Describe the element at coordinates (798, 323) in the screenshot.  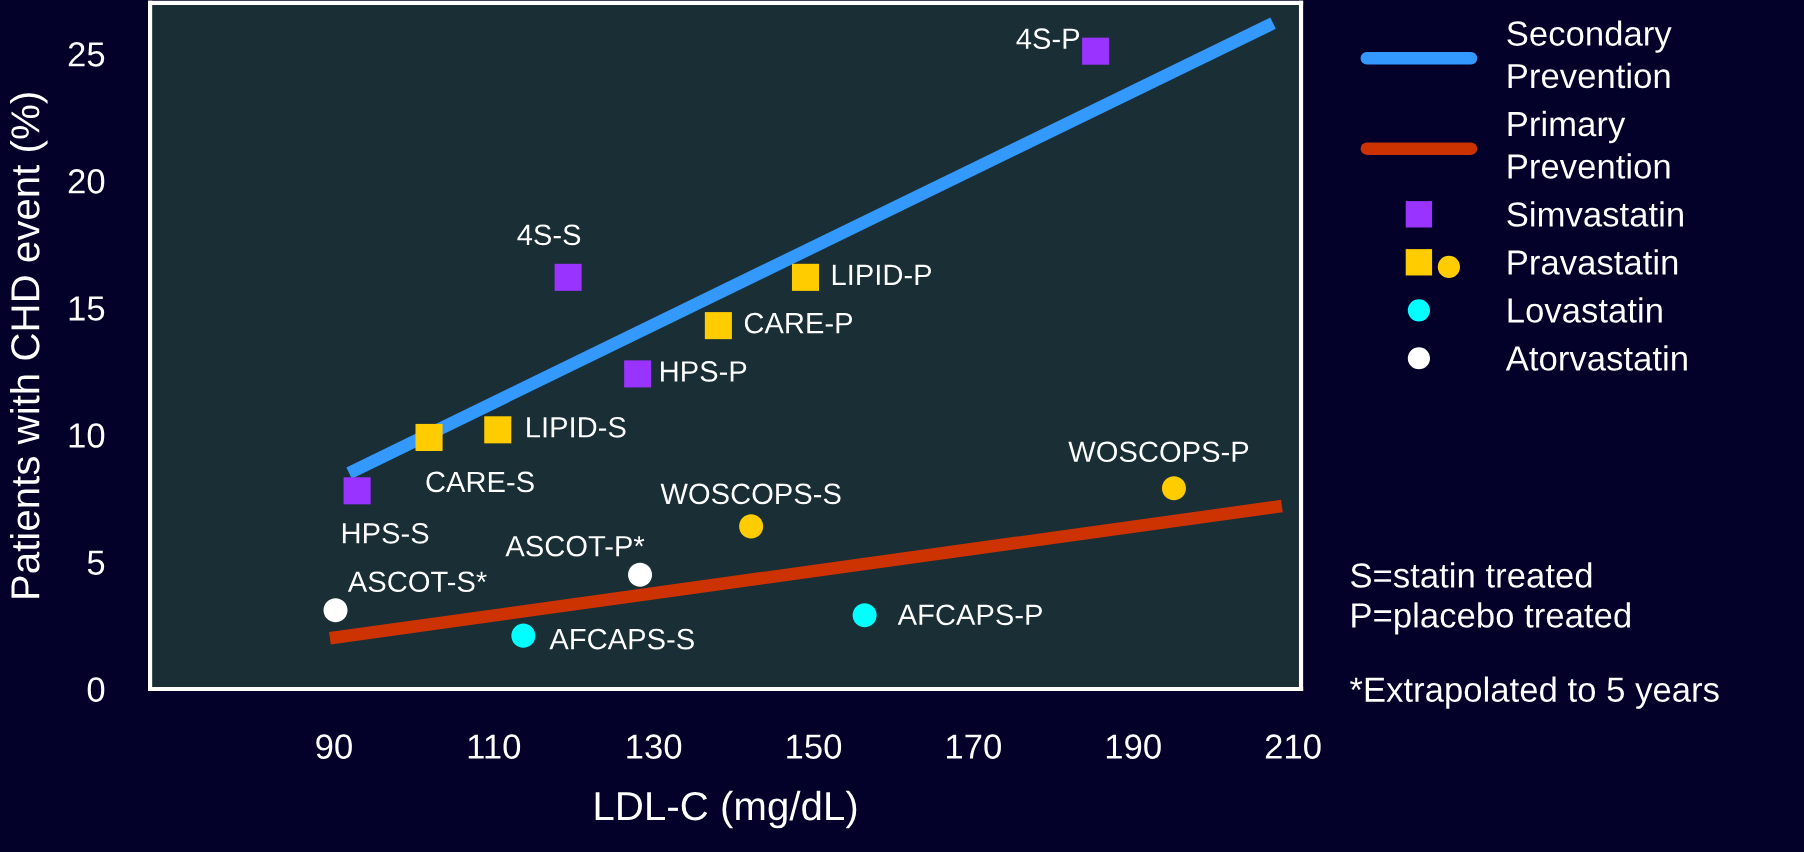
I see `annotation: CARE-P` at that location.